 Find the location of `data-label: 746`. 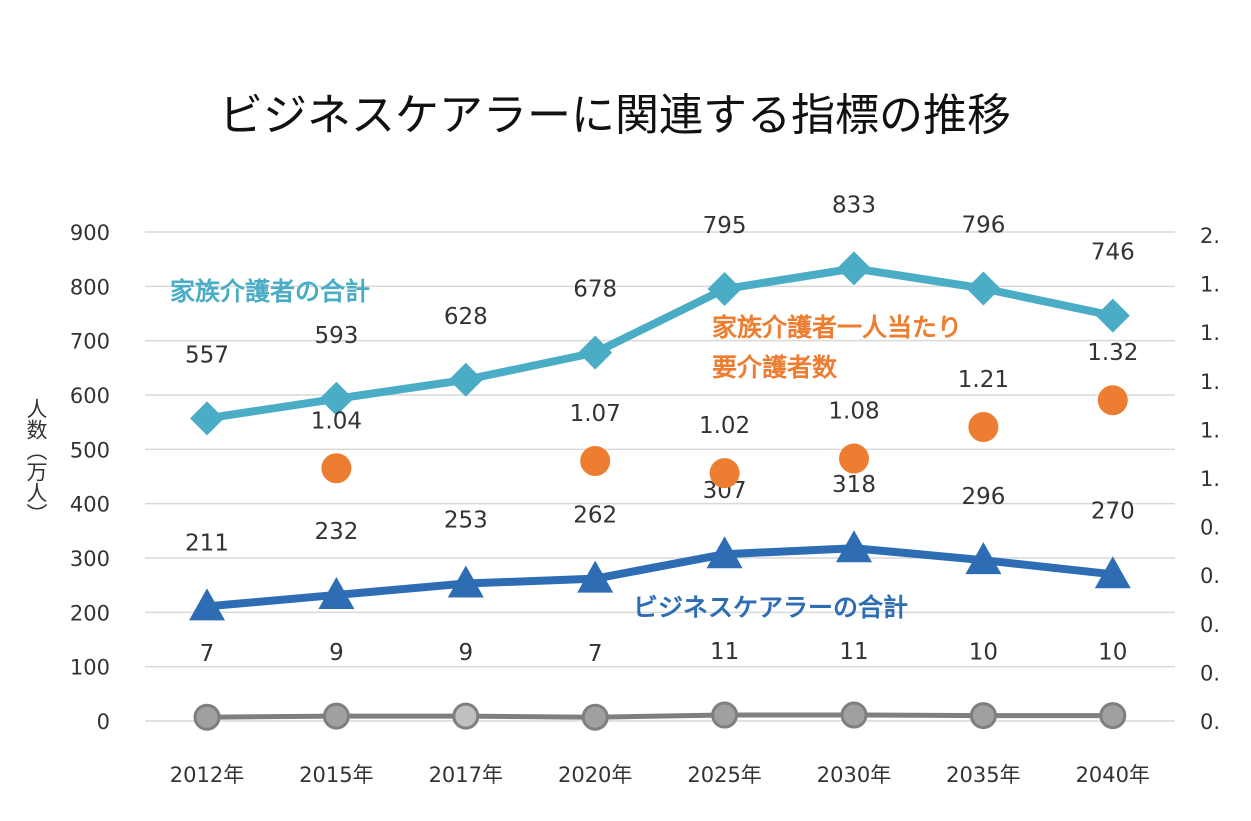

data-label: 746 is located at coordinates (1113, 253).